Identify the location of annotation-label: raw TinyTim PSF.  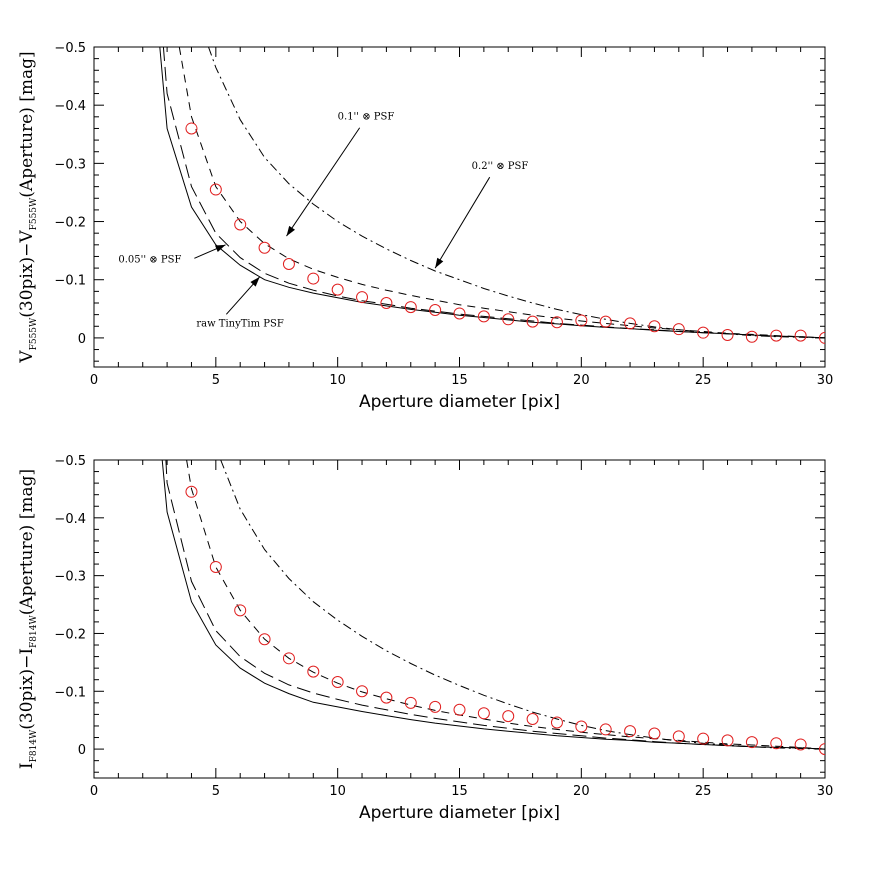
(240, 323).